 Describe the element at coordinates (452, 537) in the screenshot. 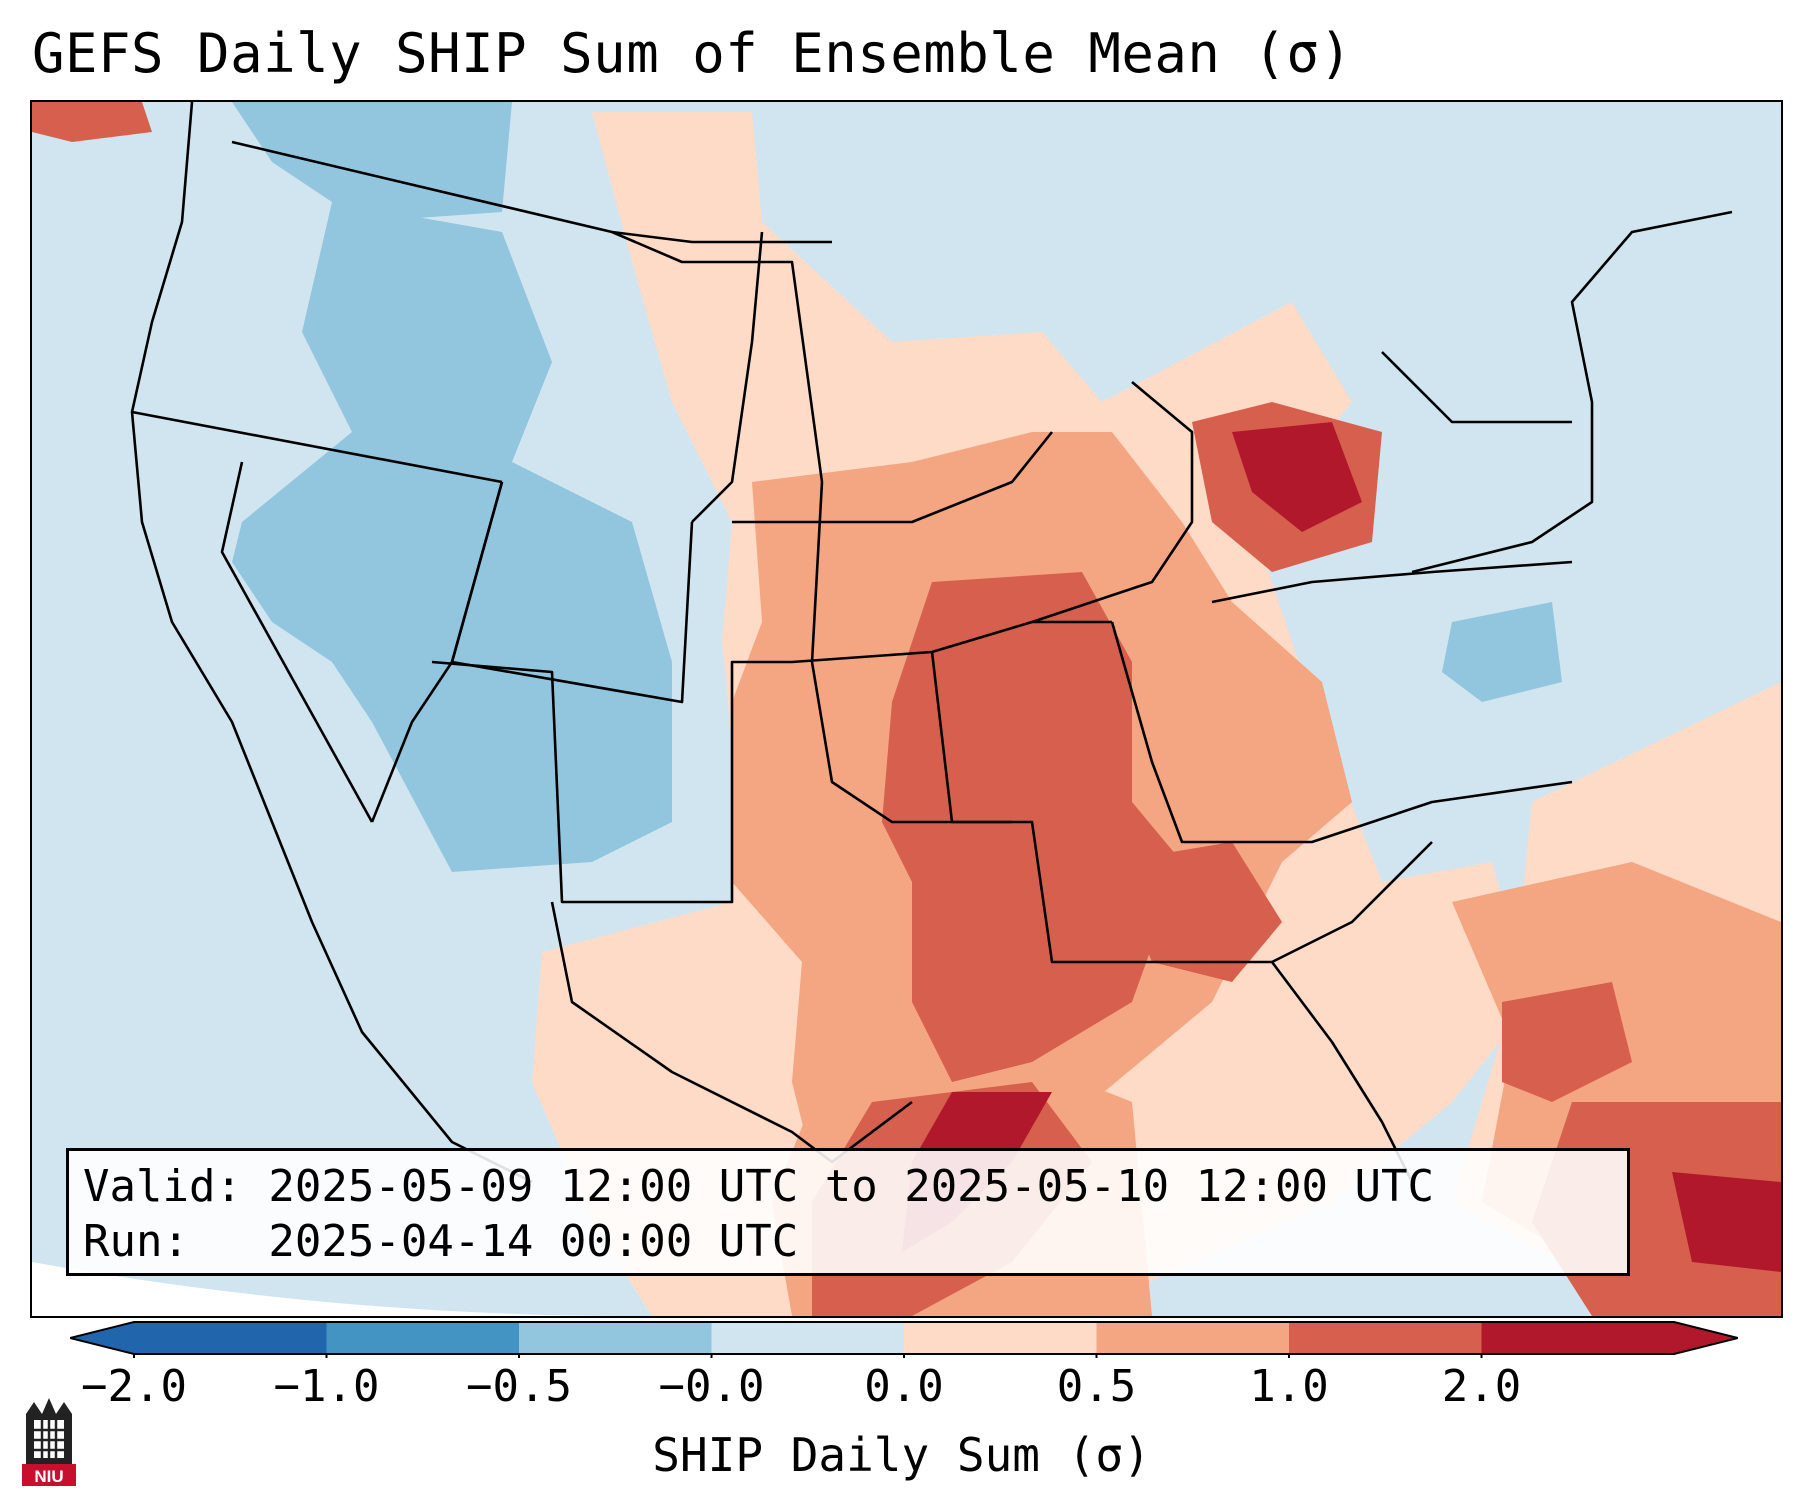

I see `anomaly-zone-west-blue` at that location.